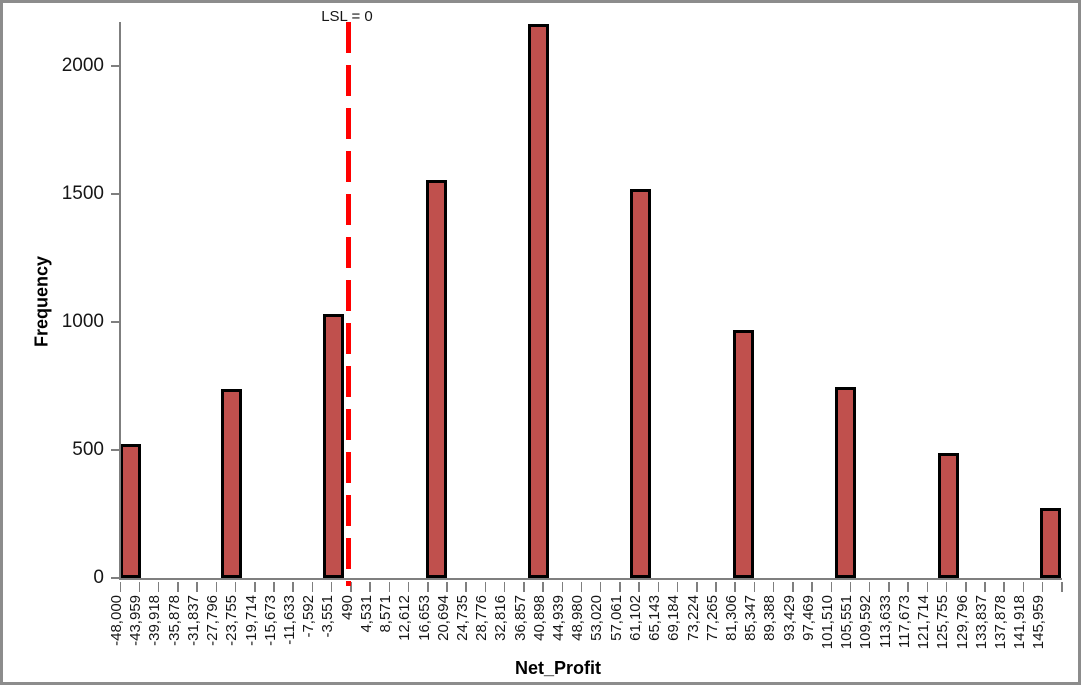  What do you see at coordinates (827, 622) in the screenshot?
I see `x-tick-label: 101,510` at bounding box center [827, 622].